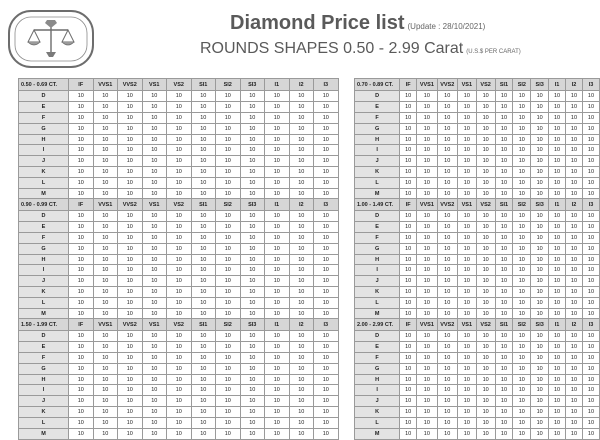 Image resolution: width=600 pixels, height=440 pixels. What do you see at coordinates (504, 84) in the screenshot?
I see `clarity-header: SI1` at bounding box center [504, 84].